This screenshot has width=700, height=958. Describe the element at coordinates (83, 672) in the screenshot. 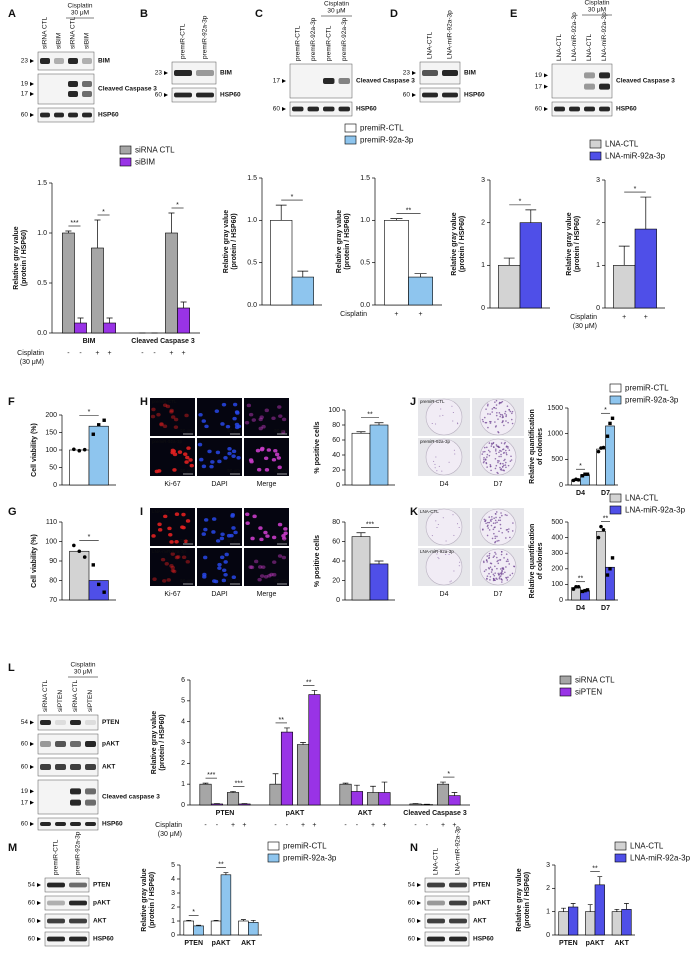

I see `treatment-header: 30 μM` at that location.